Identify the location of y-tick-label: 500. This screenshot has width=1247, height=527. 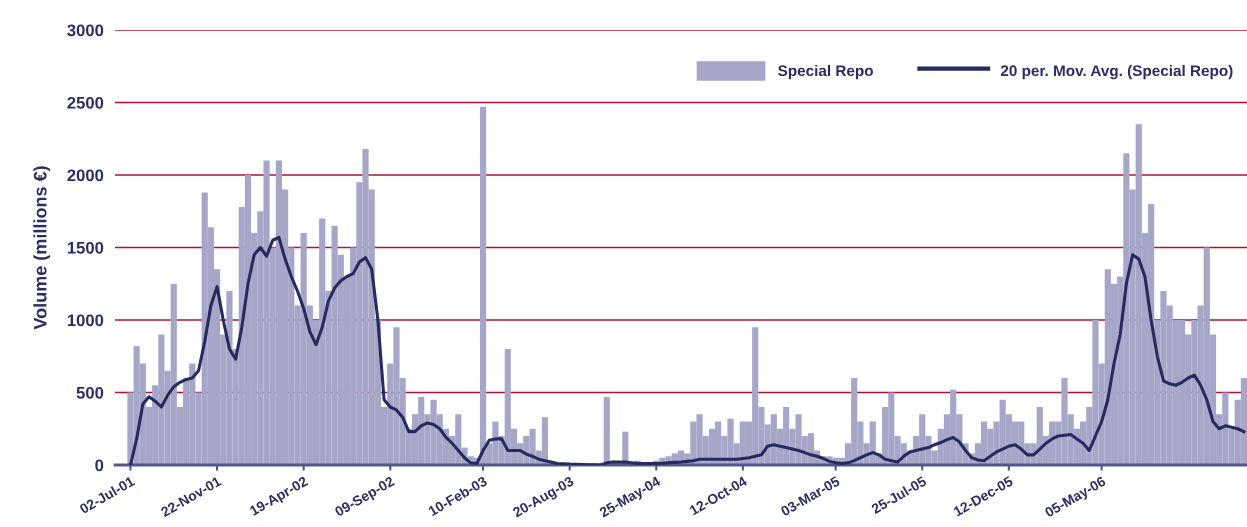
(90, 392).